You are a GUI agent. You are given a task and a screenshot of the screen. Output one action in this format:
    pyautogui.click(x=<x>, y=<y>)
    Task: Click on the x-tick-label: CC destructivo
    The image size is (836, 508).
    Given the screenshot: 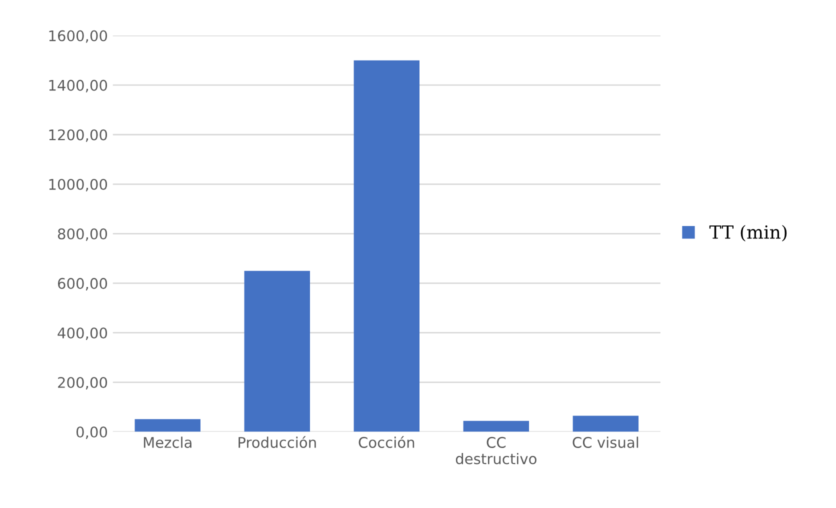 What is the action you would take?
    pyautogui.click(x=496, y=450)
    